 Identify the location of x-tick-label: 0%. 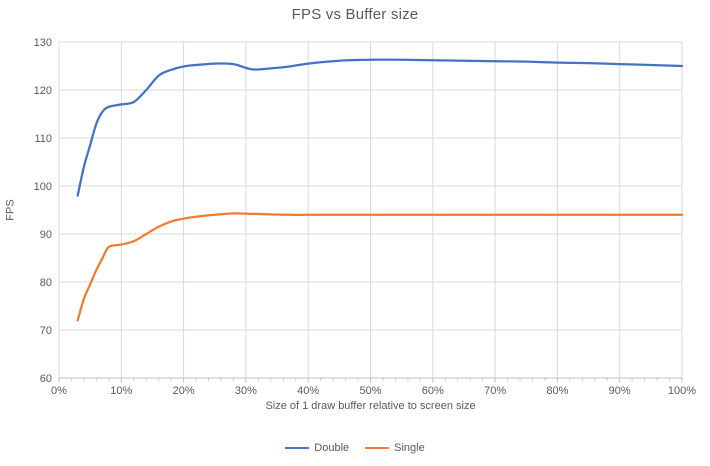
(59, 391).